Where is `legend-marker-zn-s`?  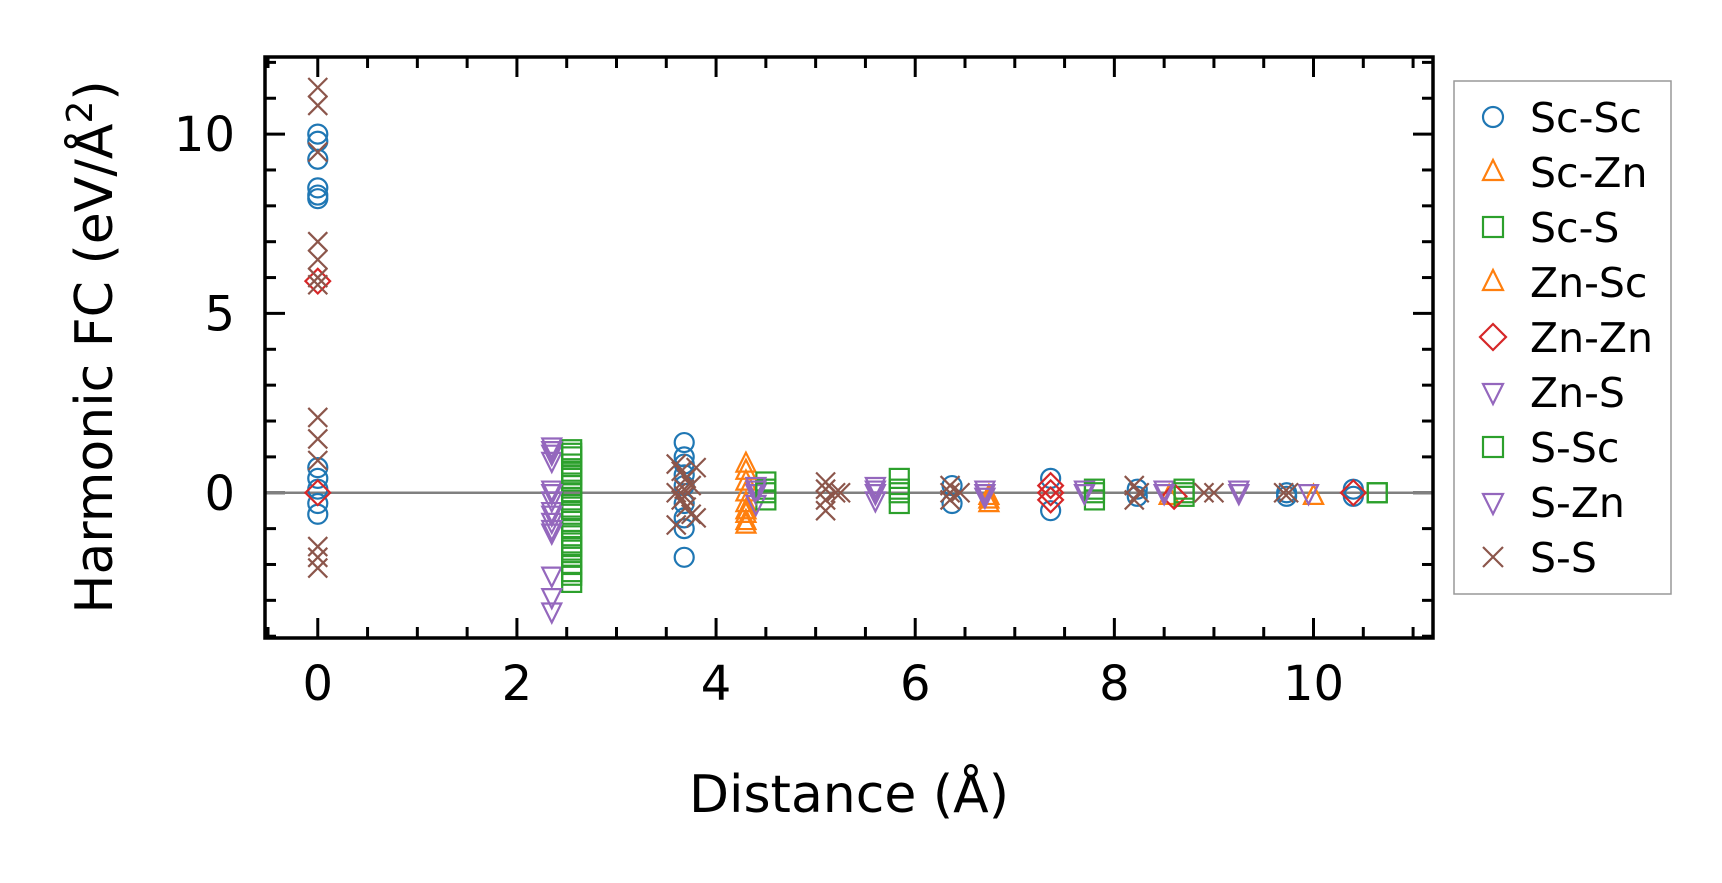
legend-marker-zn-s is located at coordinates (1493, 394).